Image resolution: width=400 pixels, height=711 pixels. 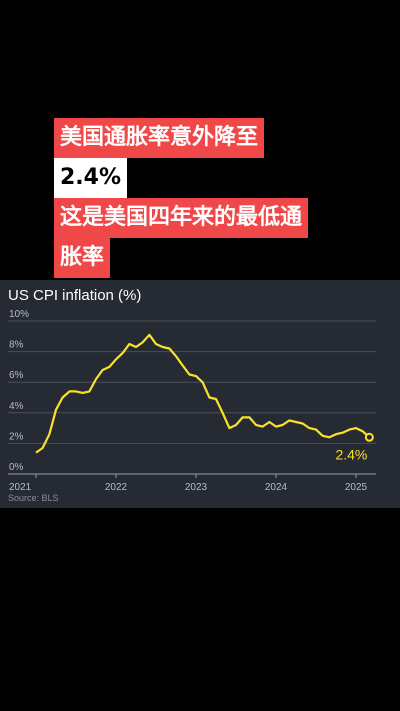 What do you see at coordinates (75, 295) in the screenshot?
I see `chart-title: US CPI inflation (%)` at bounding box center [75, 295].